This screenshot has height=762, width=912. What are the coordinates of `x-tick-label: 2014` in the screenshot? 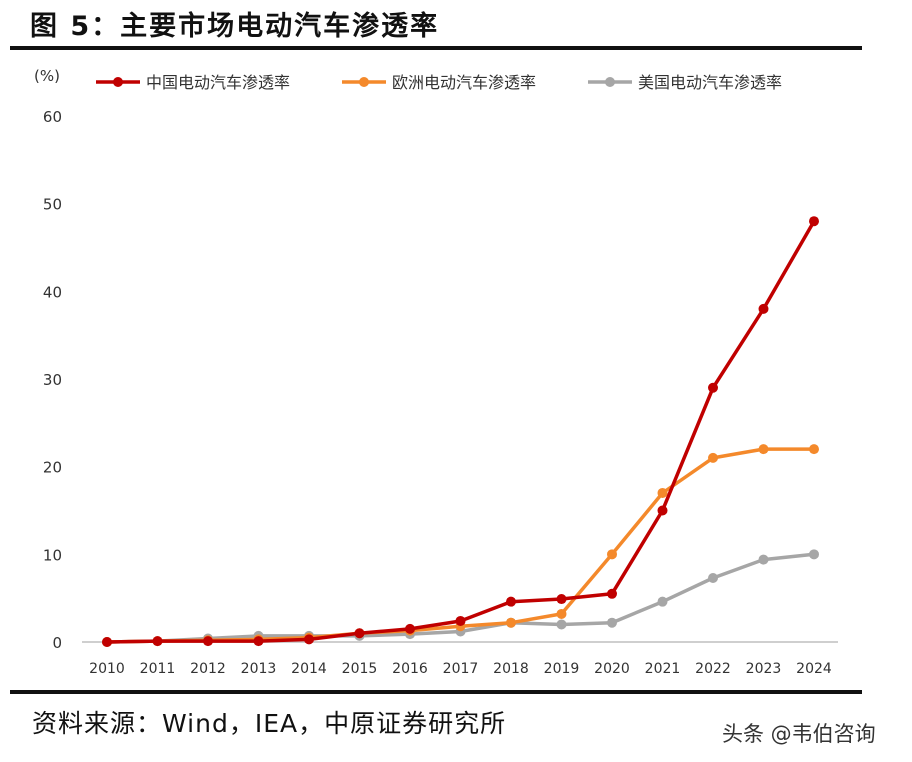 It's located at (309, 669).